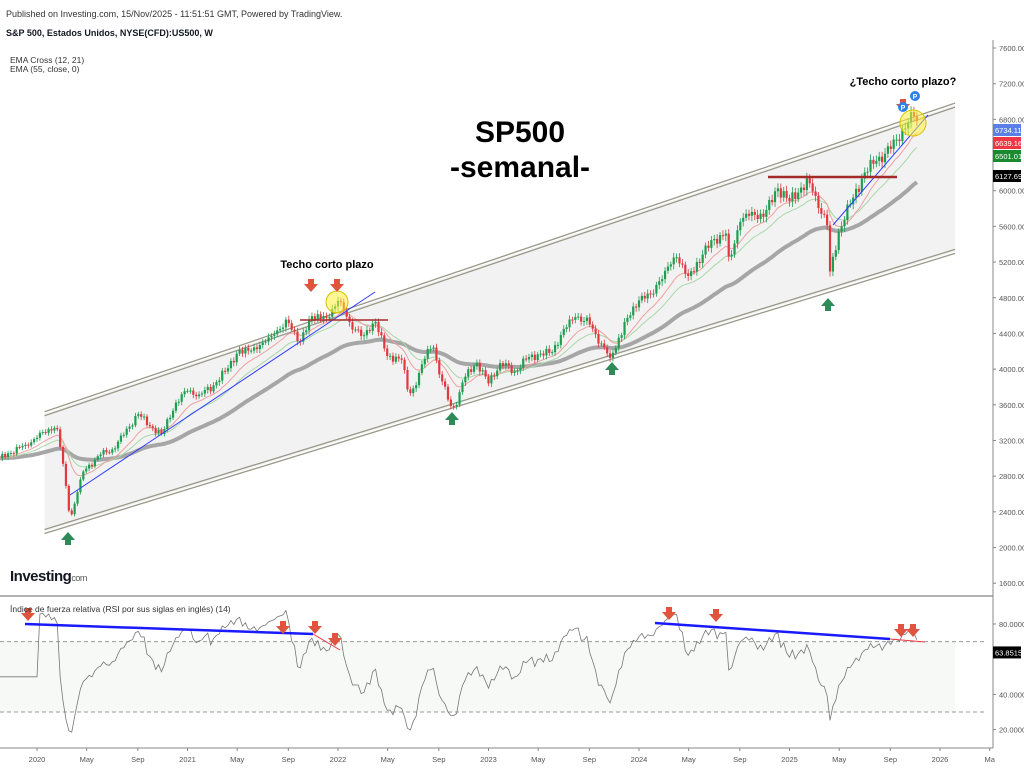 The height and width of the screenshot is (768, 1024). What do you see at coordinates (1011, 405) in the screenshot?
I see `price-tick-label: 3600.00` at bounding box center [1011, 405].